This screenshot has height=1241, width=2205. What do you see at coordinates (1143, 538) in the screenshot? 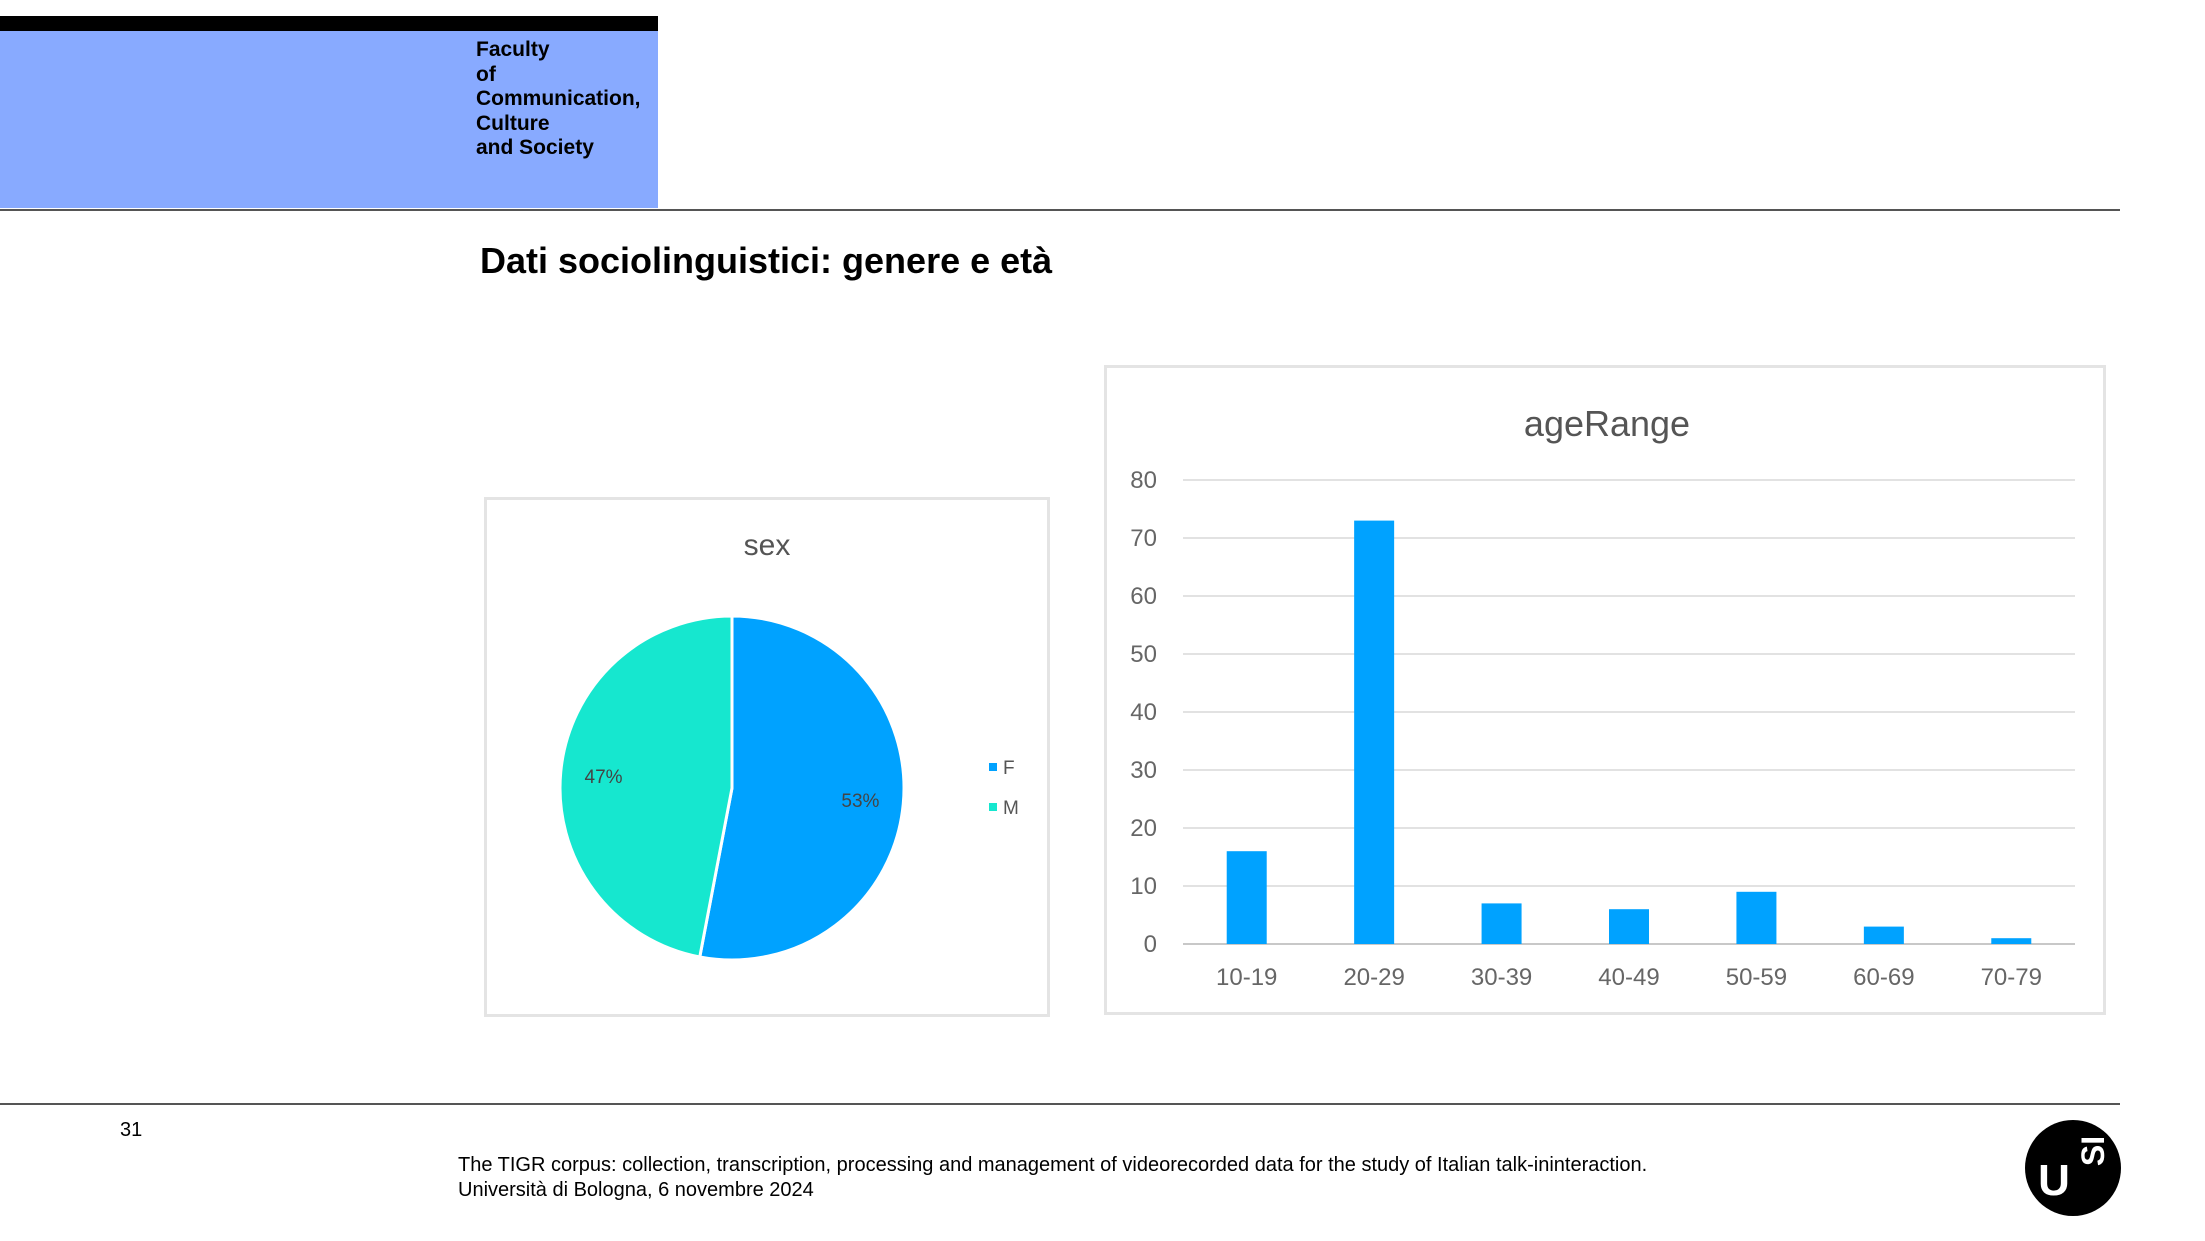
I see `y-tick-label: 70` at bounding box center [1143, 538].